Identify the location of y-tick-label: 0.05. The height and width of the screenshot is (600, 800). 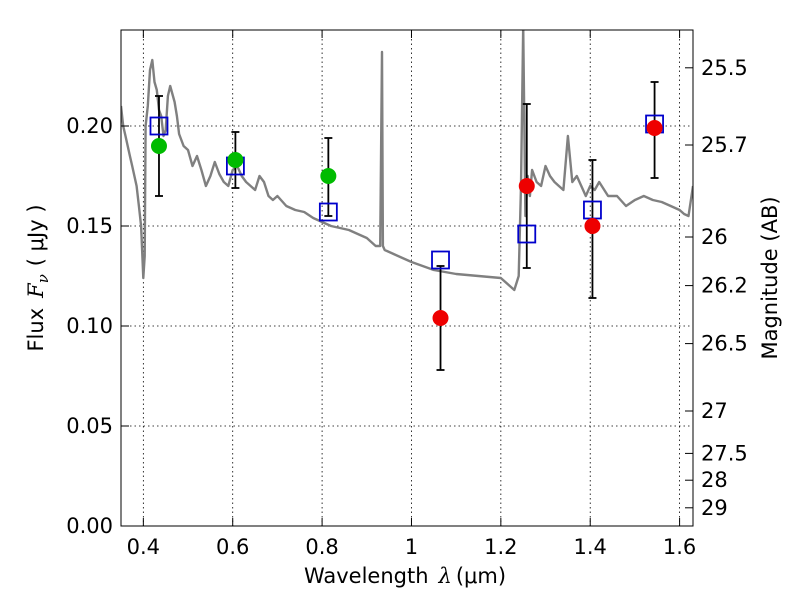
(89, 426).